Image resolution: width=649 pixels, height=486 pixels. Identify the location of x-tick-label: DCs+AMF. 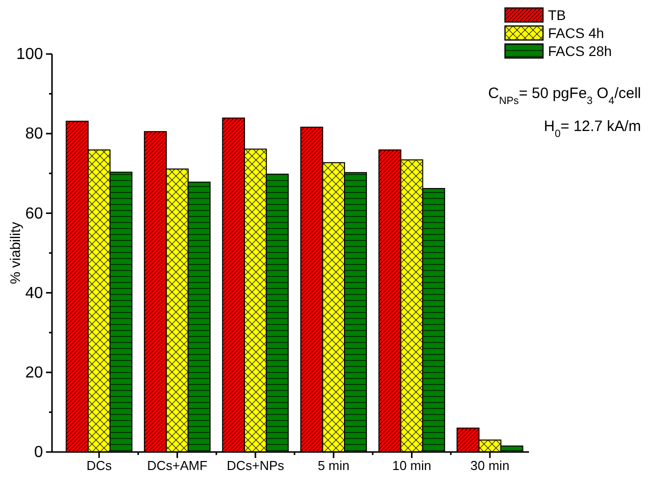
(177, 466).